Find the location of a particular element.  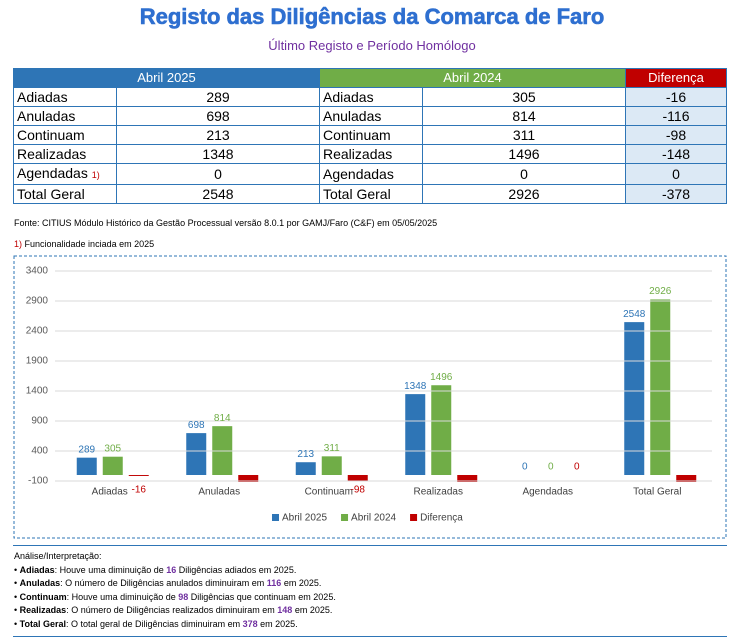

data-label: 289 is located at coordinates (86, 449).